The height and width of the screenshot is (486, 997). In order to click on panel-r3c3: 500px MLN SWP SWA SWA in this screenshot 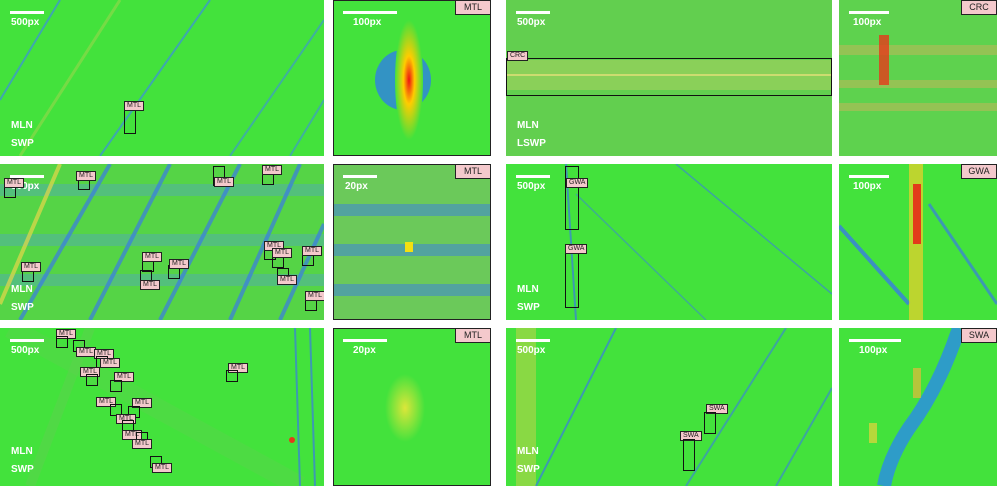, I will do `click(669, 407)`.